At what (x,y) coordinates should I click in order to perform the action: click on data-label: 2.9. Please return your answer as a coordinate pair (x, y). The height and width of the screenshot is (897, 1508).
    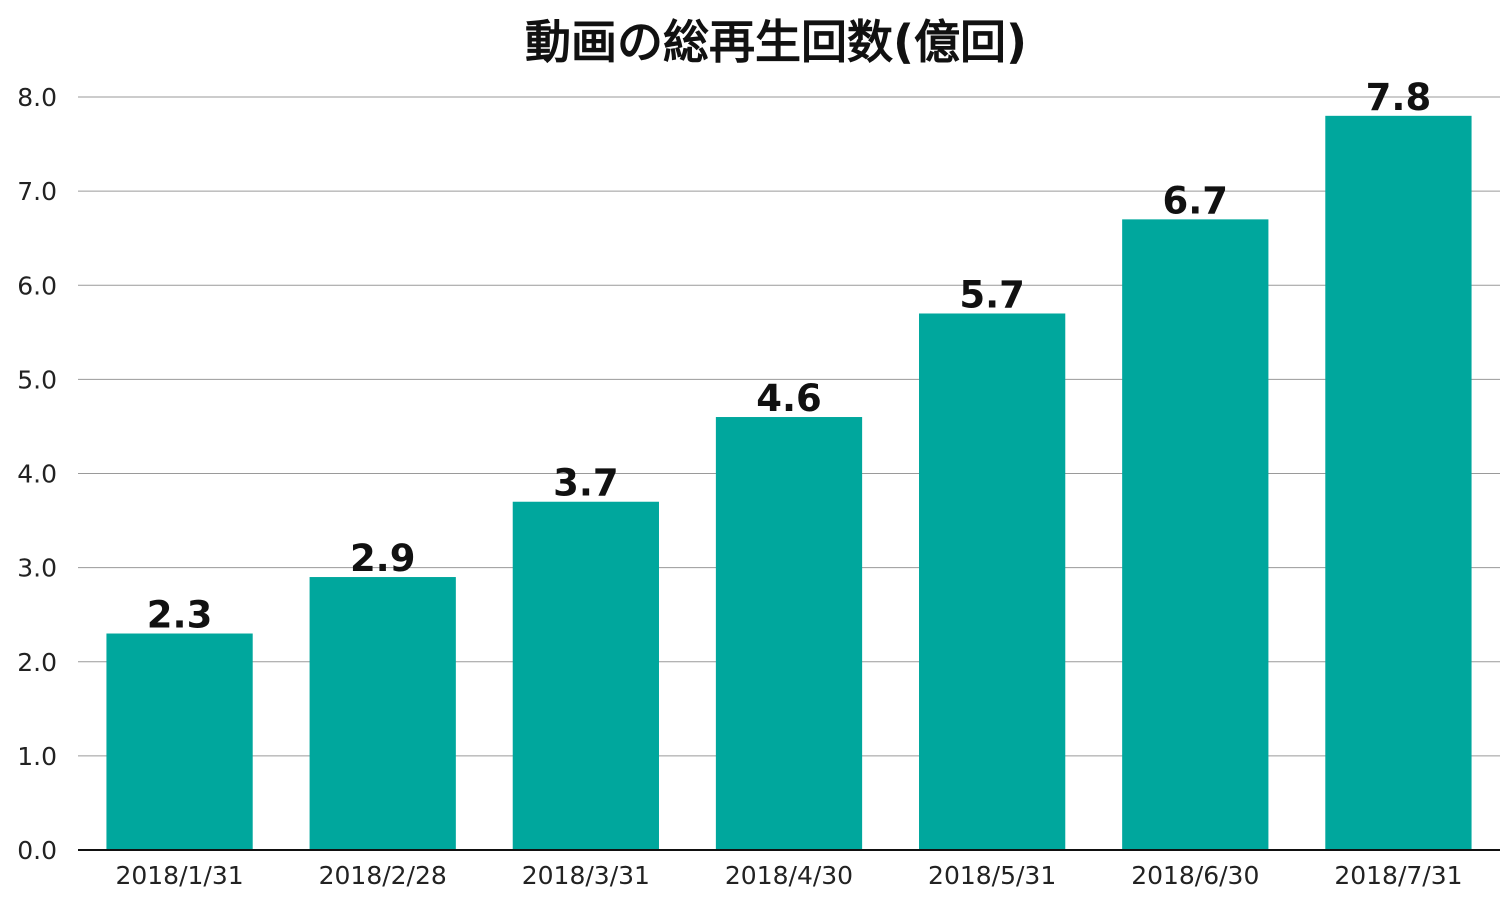
    Looking at the image, I should click on (383, 558).